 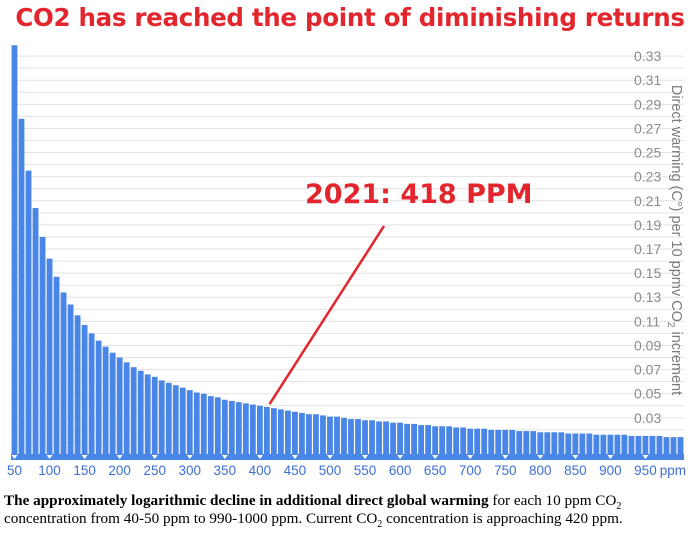 I want to click on x-tick-label: 650, so click(x=435, y=470).